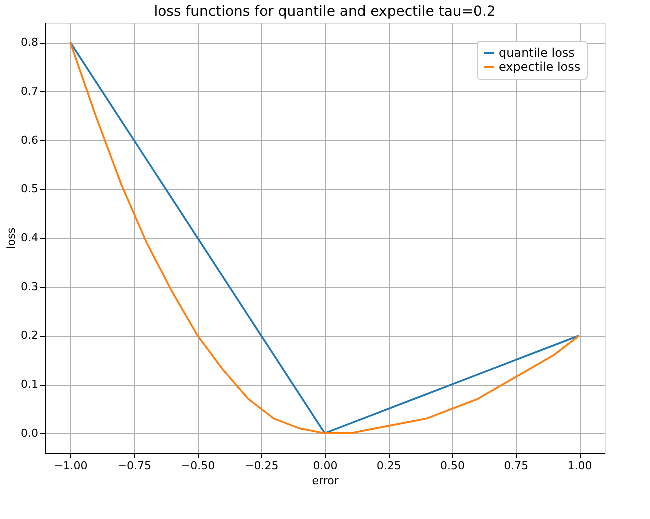  What do you see at coordinates (516, 466) in the screenshot?
I see `x-tick-label: 0.75` at bounding box center [516, 466].